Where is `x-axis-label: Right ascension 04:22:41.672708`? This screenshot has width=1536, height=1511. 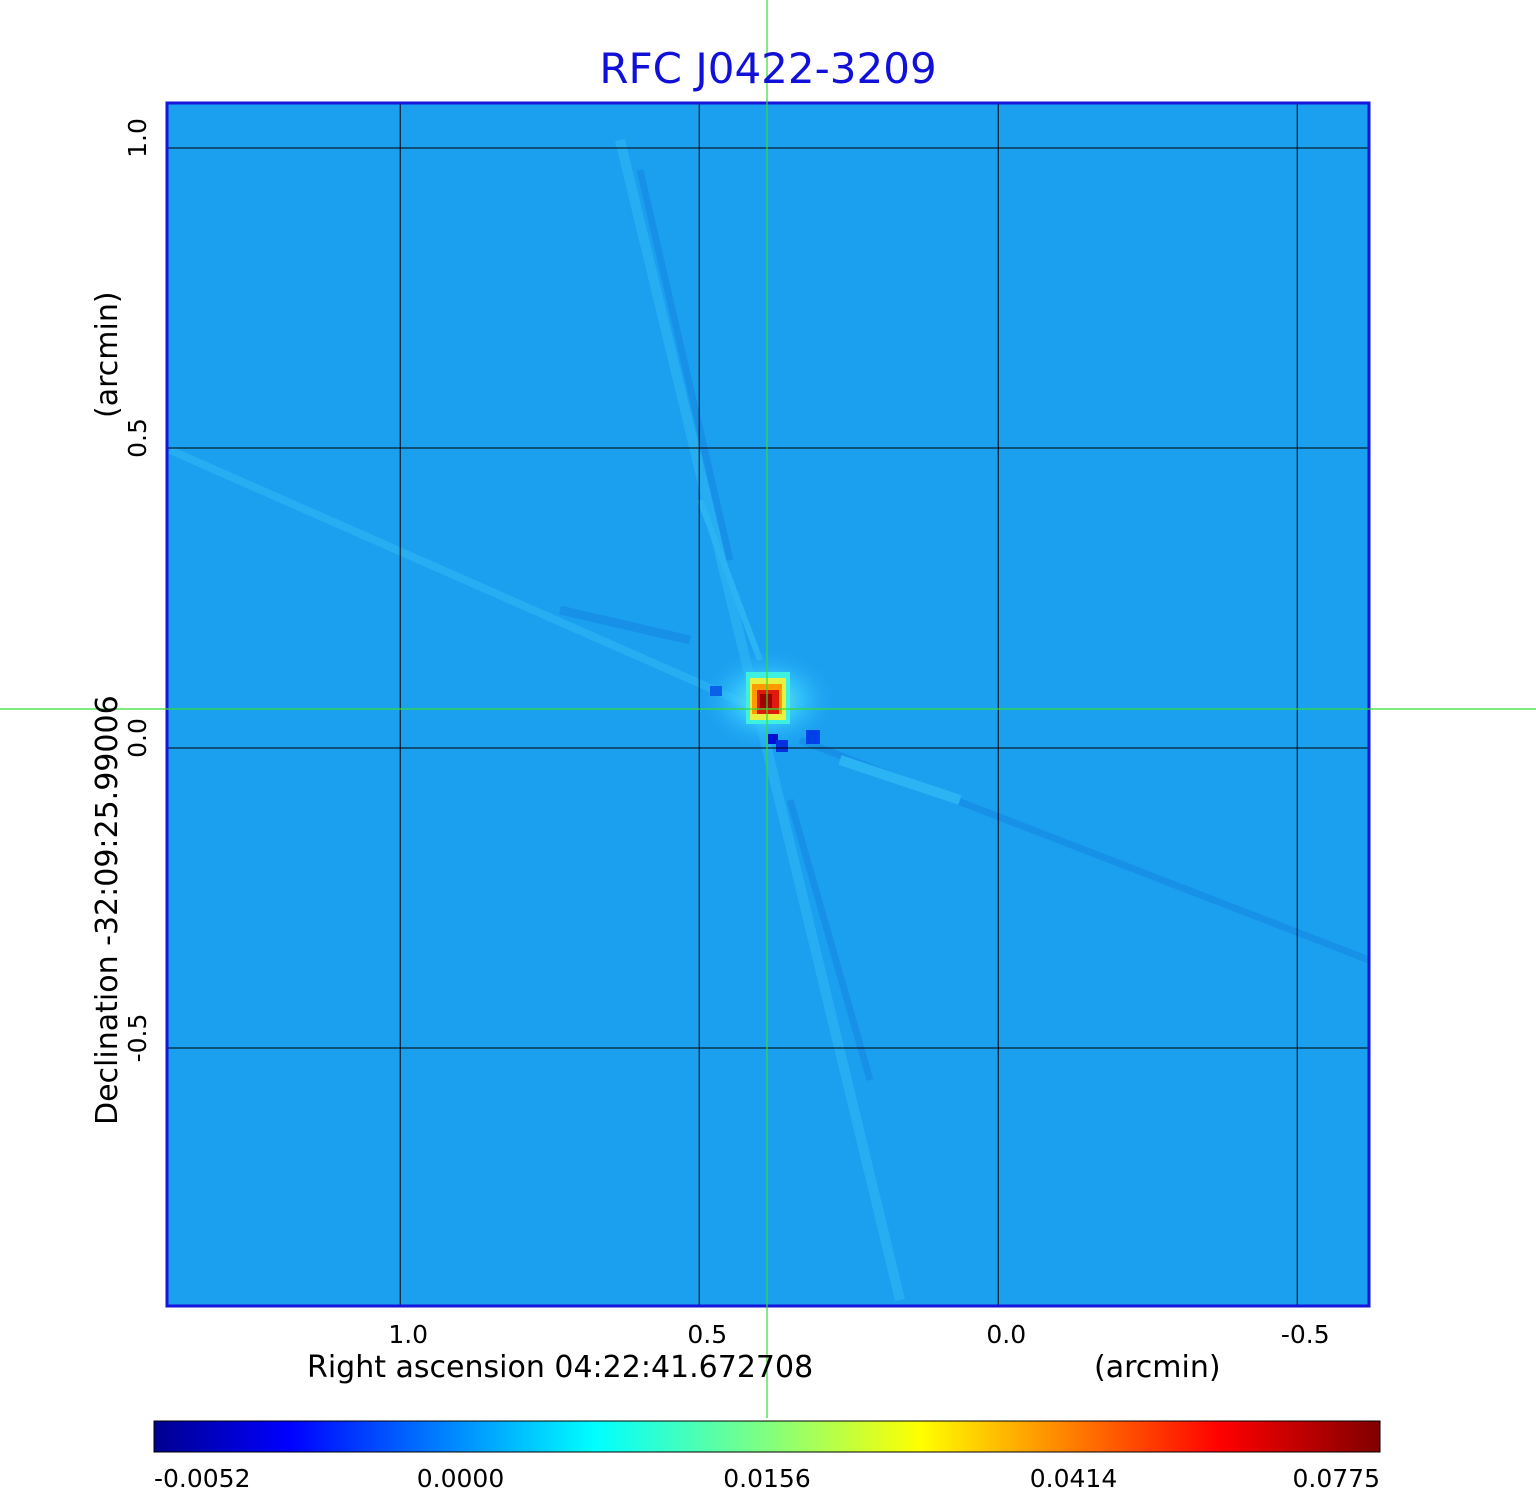
x-axis-label: Right ascension 04:22:41.672708 is located at coordinates (560, 1367).